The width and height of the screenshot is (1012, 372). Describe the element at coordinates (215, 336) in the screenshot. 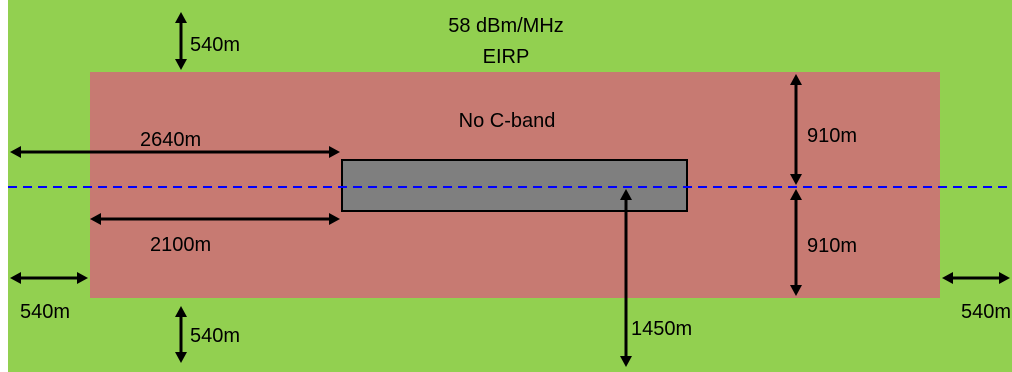

I see `bottom-buffer-label: 540m` at that location.